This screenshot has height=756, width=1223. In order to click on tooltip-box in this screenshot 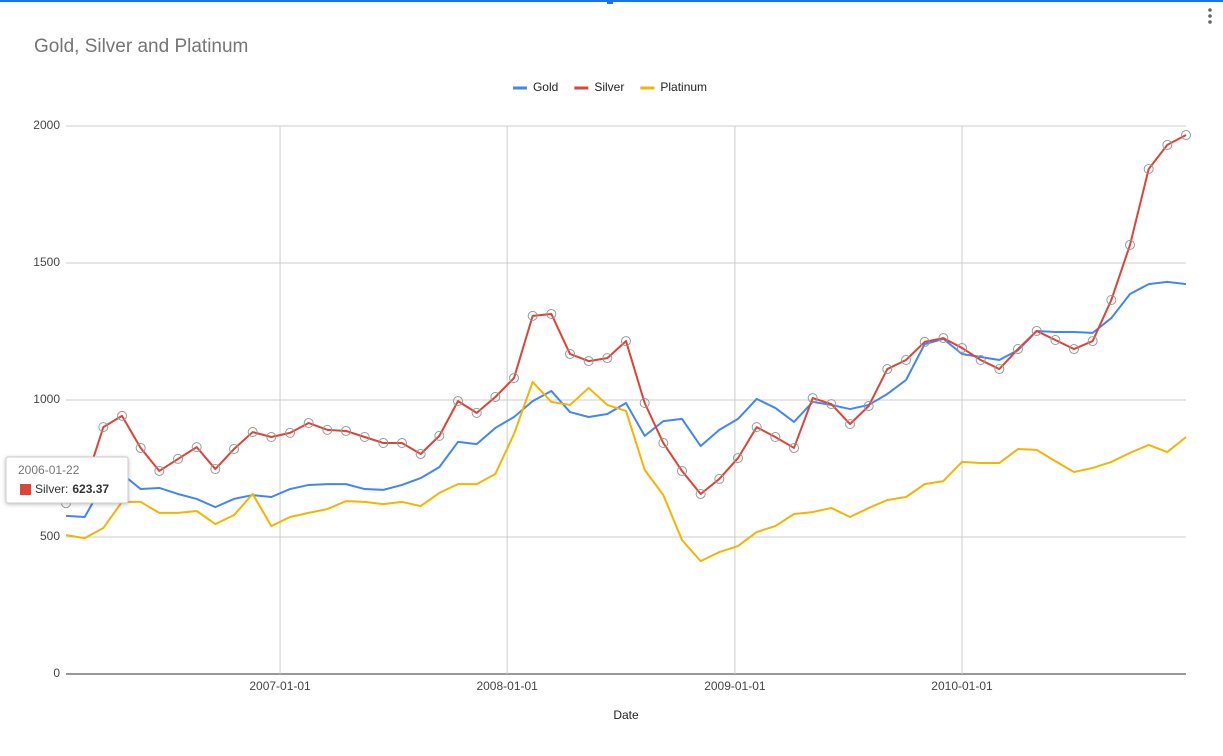, I will do `click(67, 480)`.